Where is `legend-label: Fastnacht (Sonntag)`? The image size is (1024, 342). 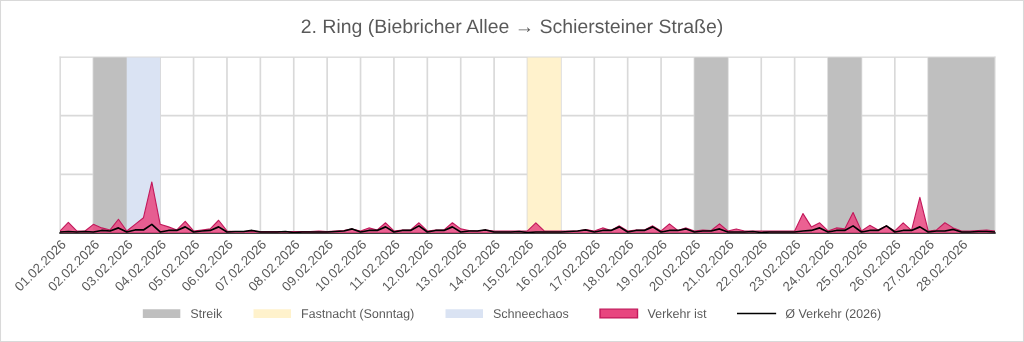
legend-label: Fastnacht (Sonntag) is located at coordinates (358, 314).